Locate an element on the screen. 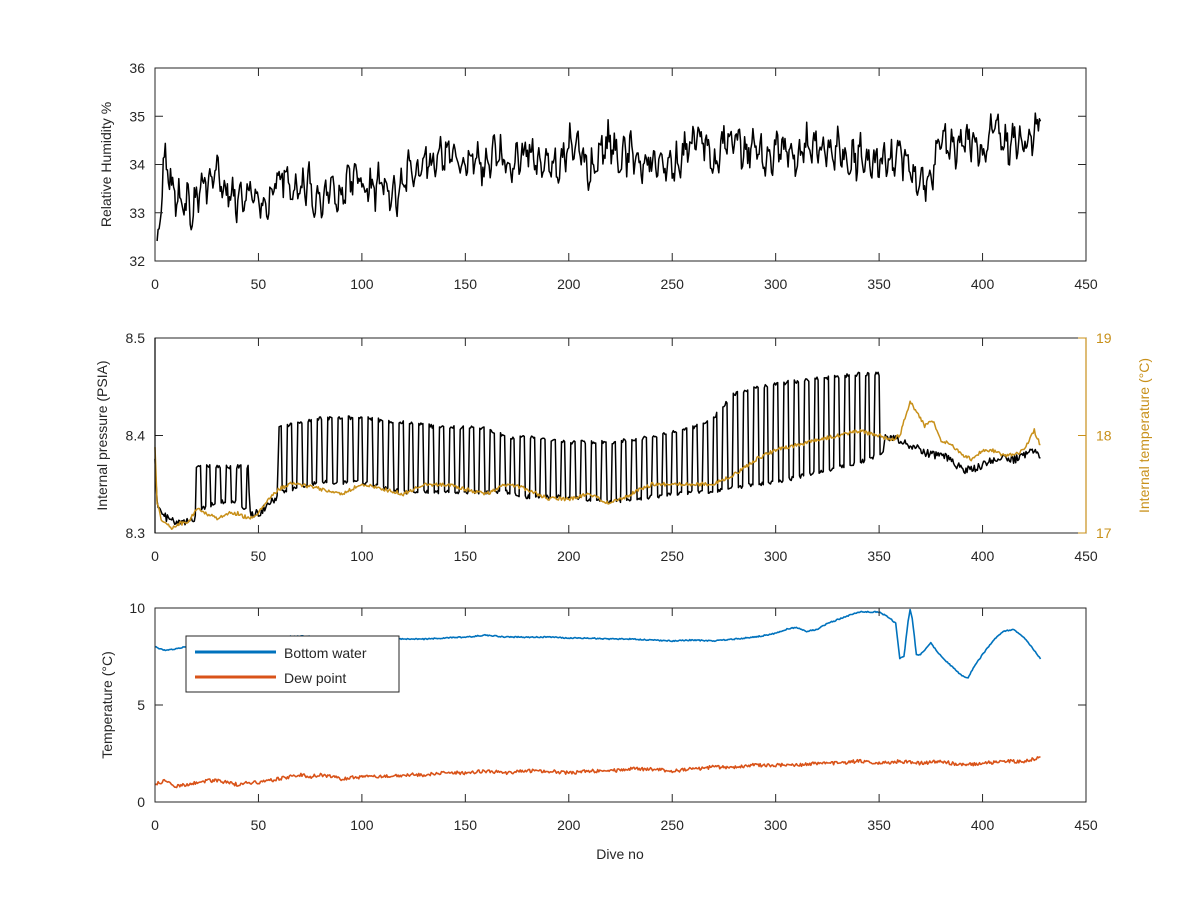  temperature-y-axis-label: Temperature (°C) is located at coordinates (107, 705).